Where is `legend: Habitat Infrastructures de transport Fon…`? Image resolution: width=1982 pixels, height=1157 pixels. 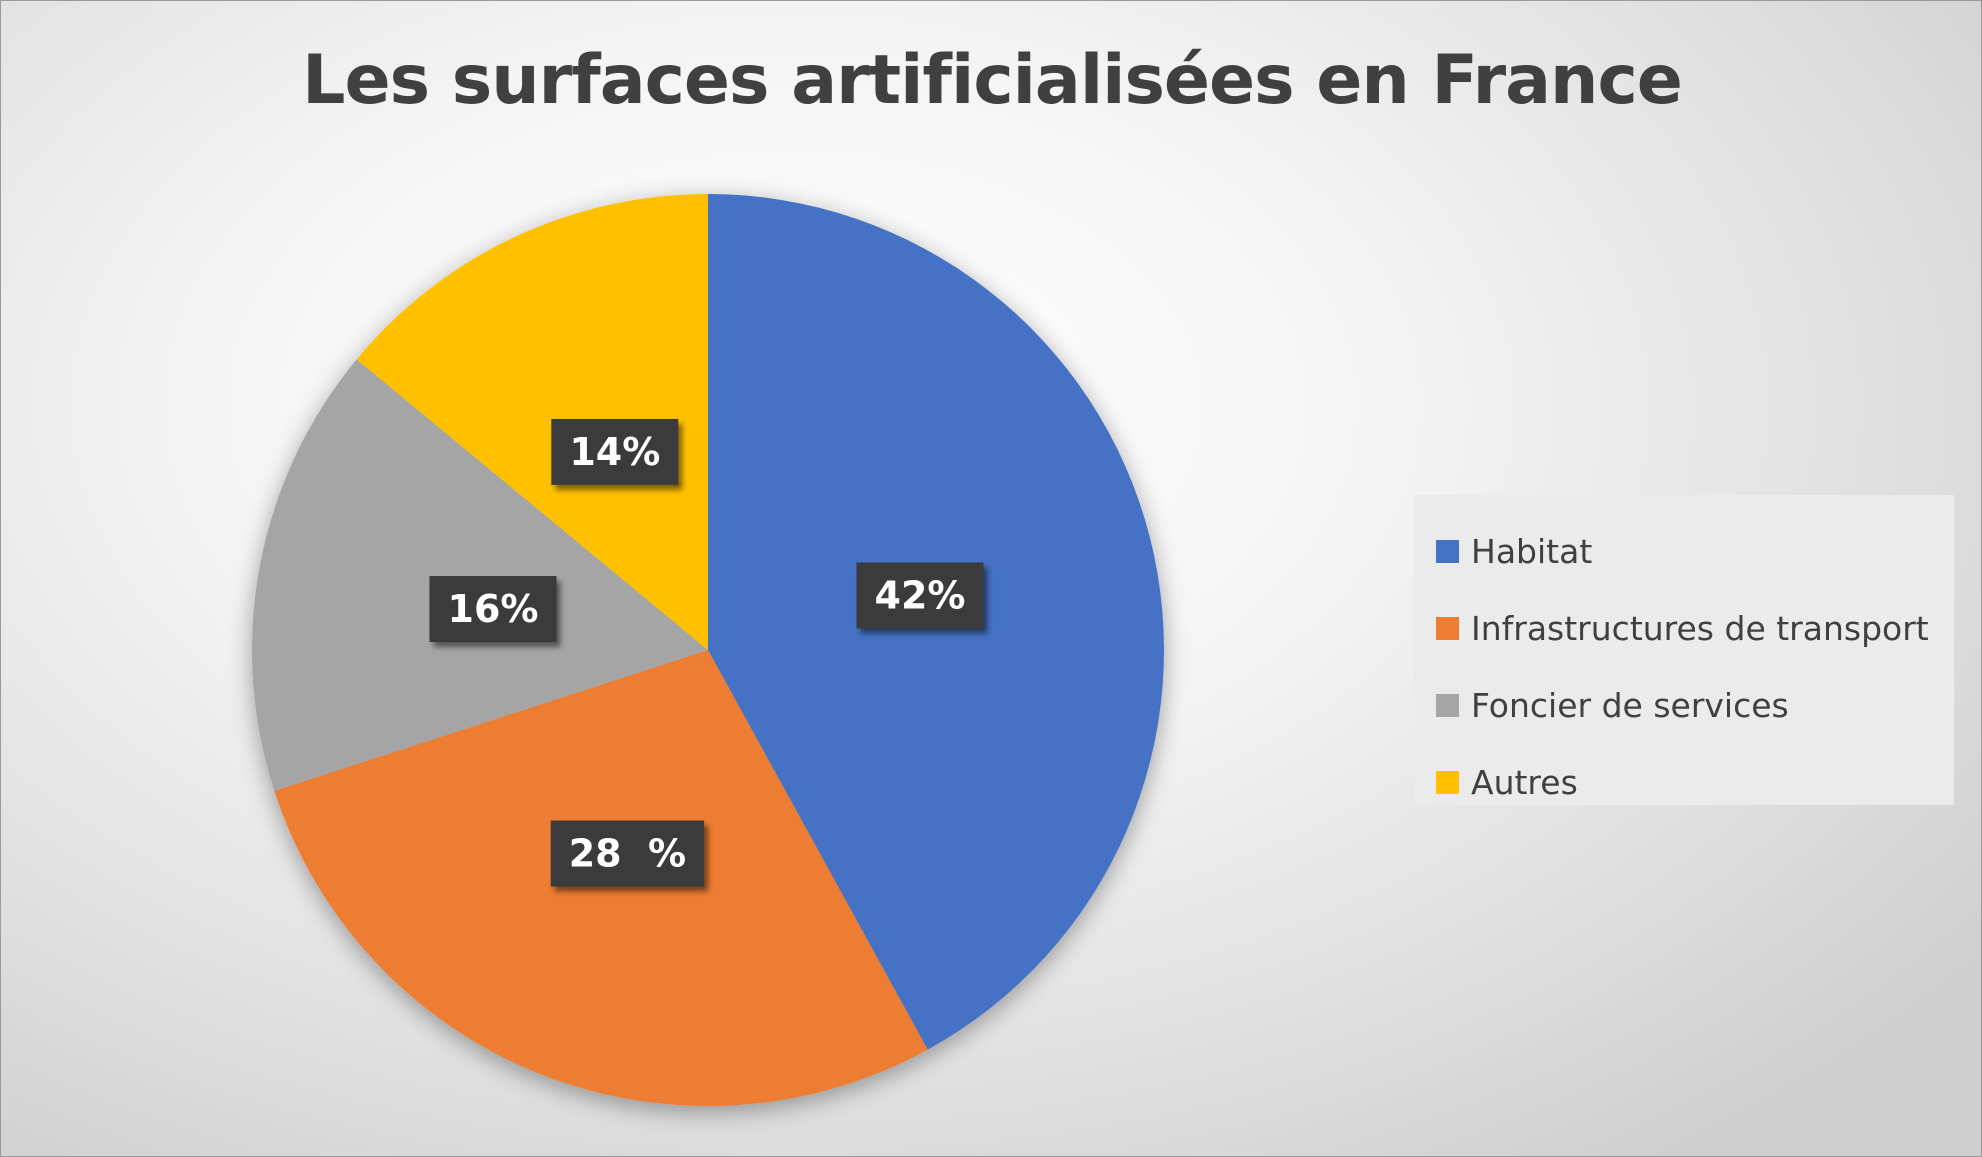 legend: Habitat Infrastructures de transport Fon… is located at coordinates (1684, 650).